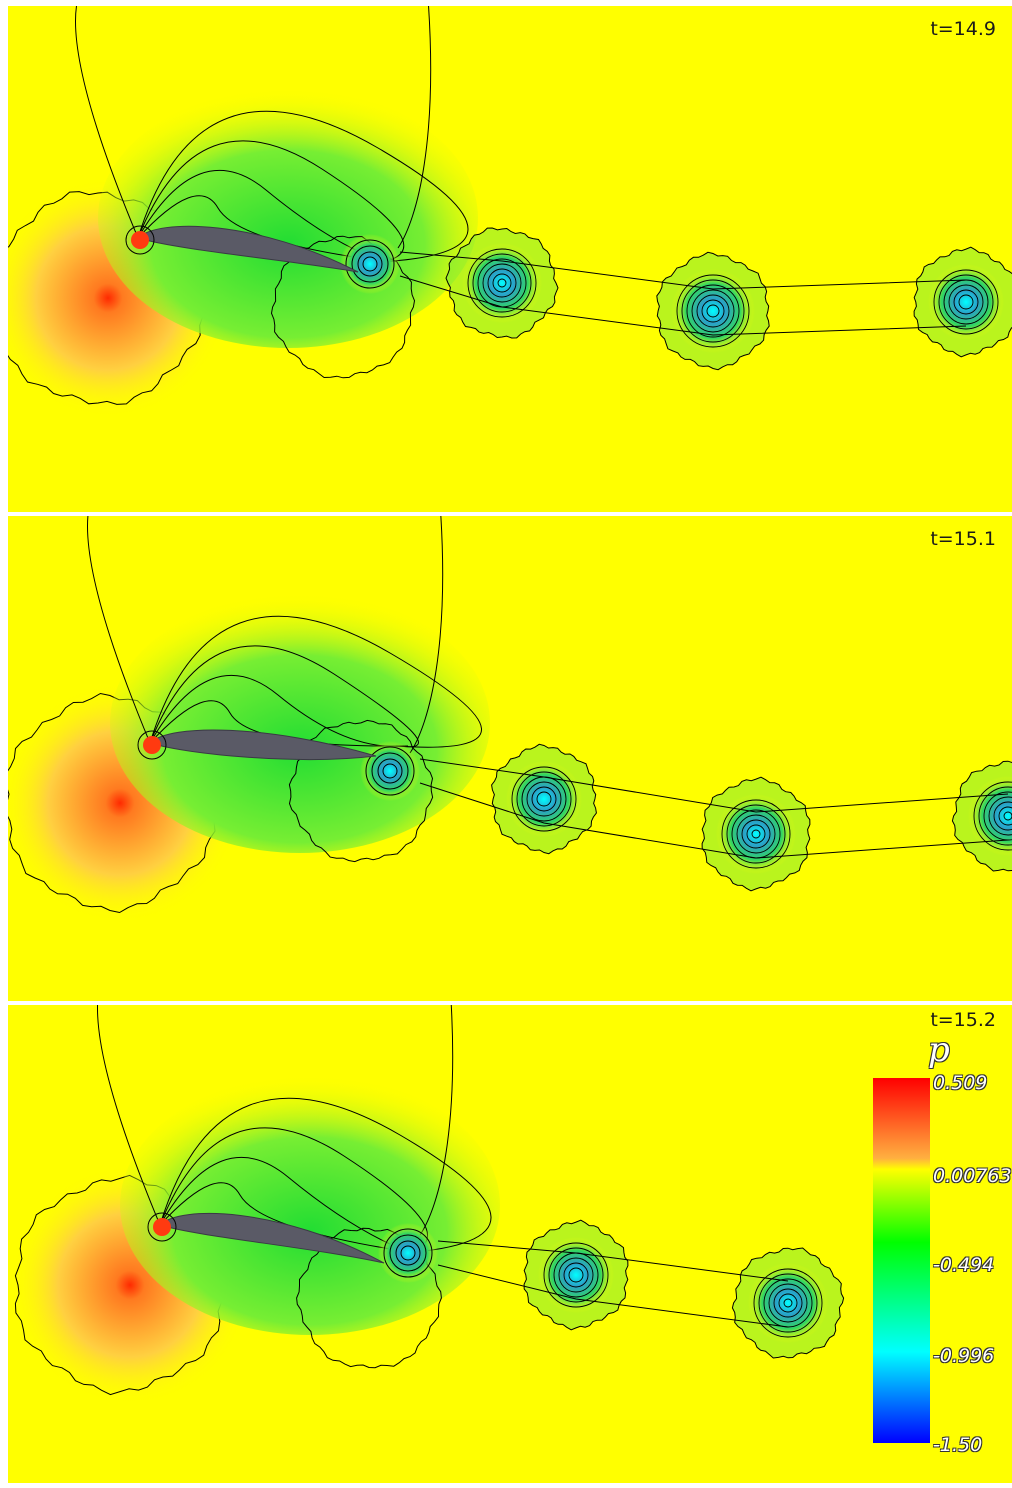  What do you see at coordinates (939, 1050) in the screenshot?
I see `colorbar-title: p` at bounding box center [939, 1050].